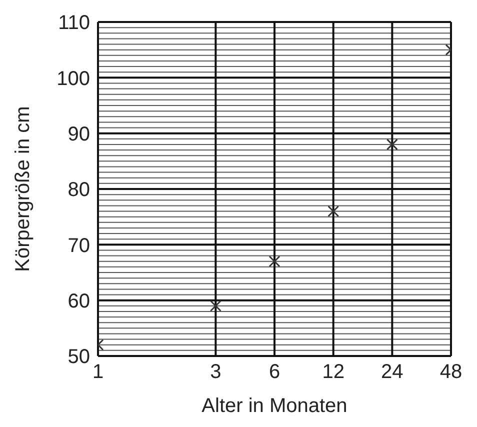  Describe the element at coordinates (79, 190) in the screenshot. I see `y-tick-label: 80` at that location.